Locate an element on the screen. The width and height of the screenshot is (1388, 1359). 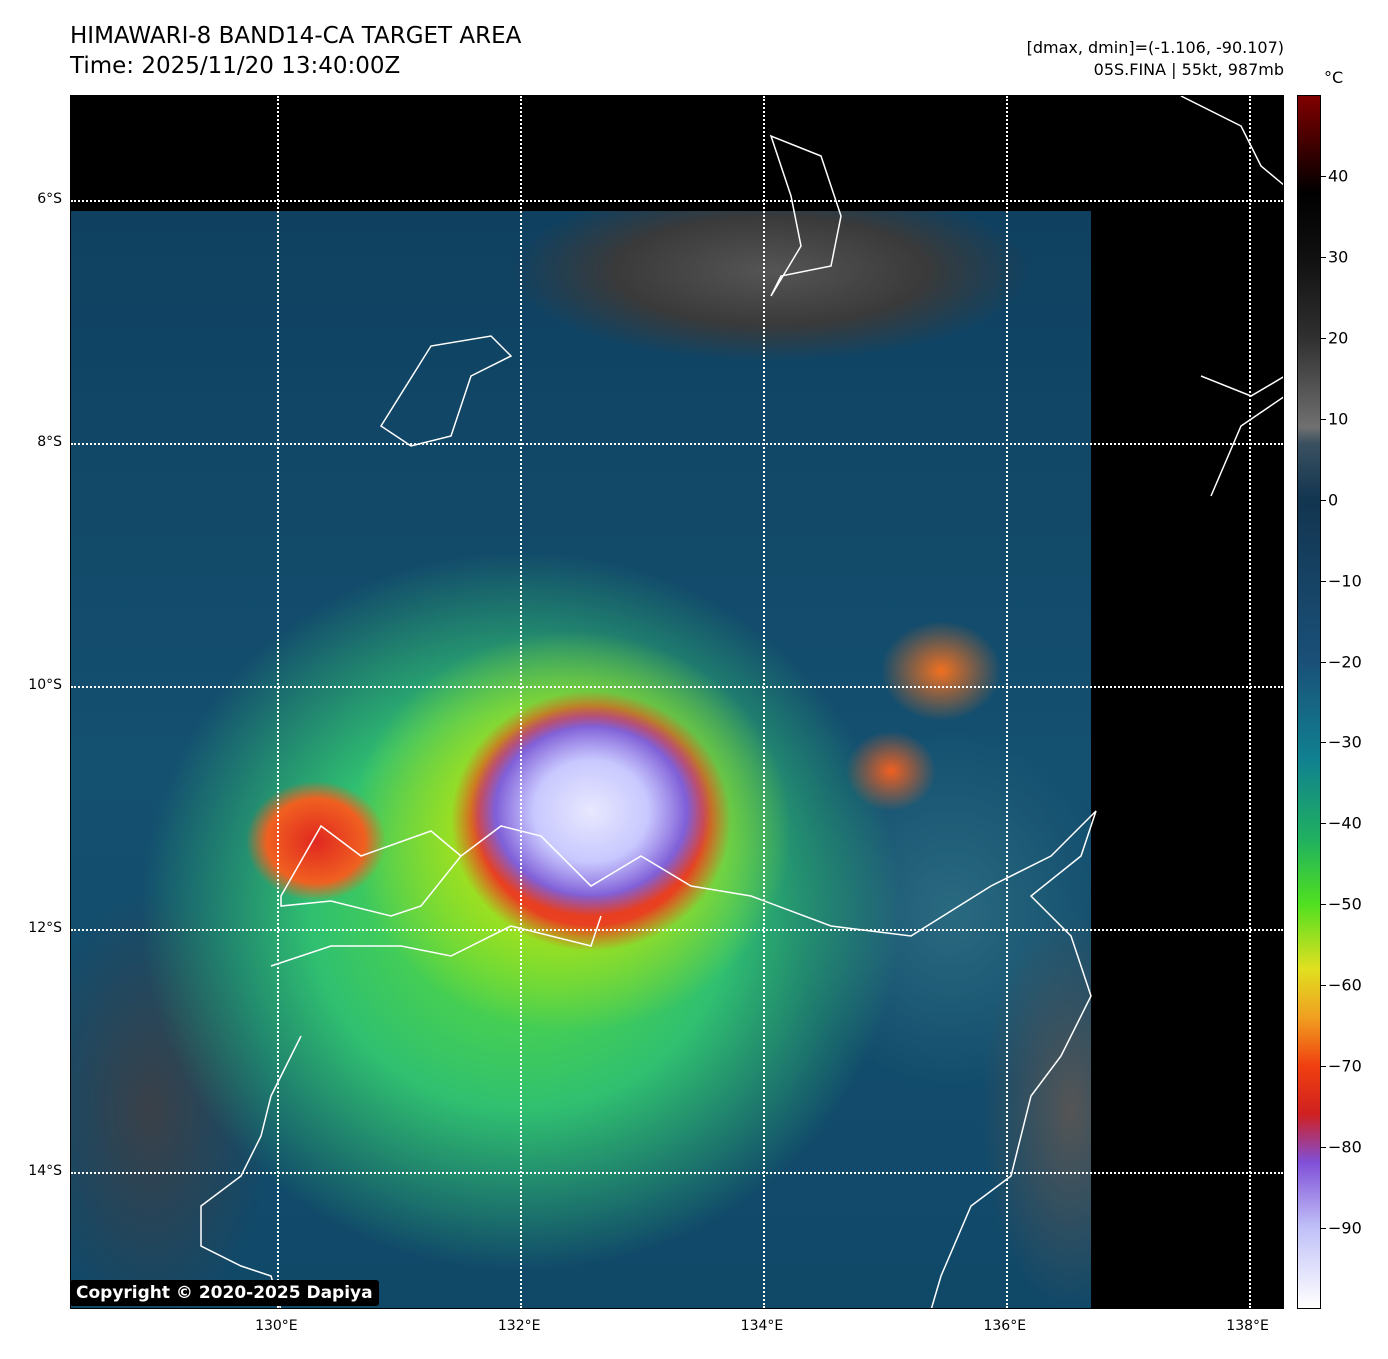
copyright-label: Copyright © 2020-2025 Dapiya is located at coordinates (224, 1293).